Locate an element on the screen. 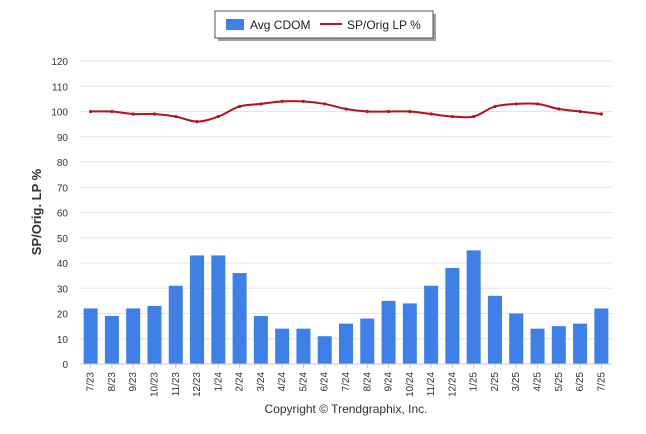 The image size is (646, 434). x-tick-label: 10/23 is located at coordinates (154, 384).